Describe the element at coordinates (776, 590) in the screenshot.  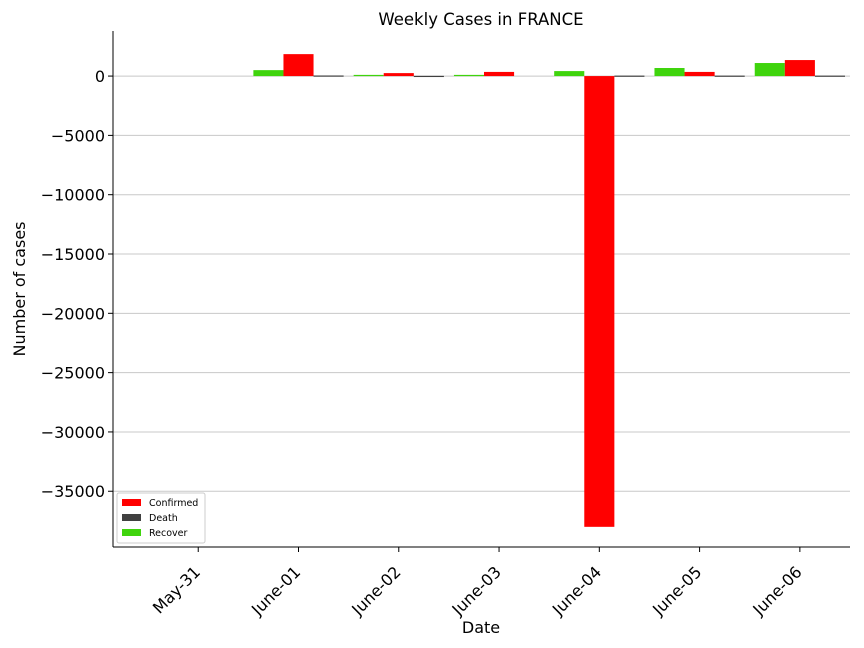
I see `x-tick-label: June-06` at that location.